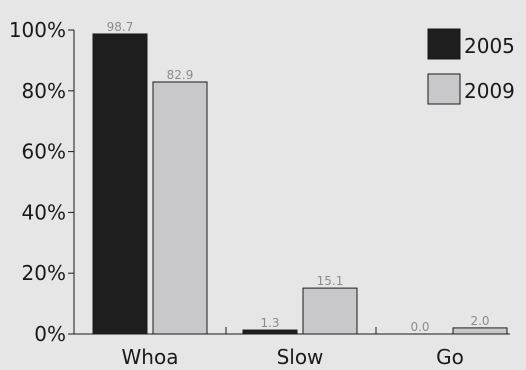  Describe the element at coordinates (471, 66) in the screenshot. I see `legend: 2005 2009` at that location.